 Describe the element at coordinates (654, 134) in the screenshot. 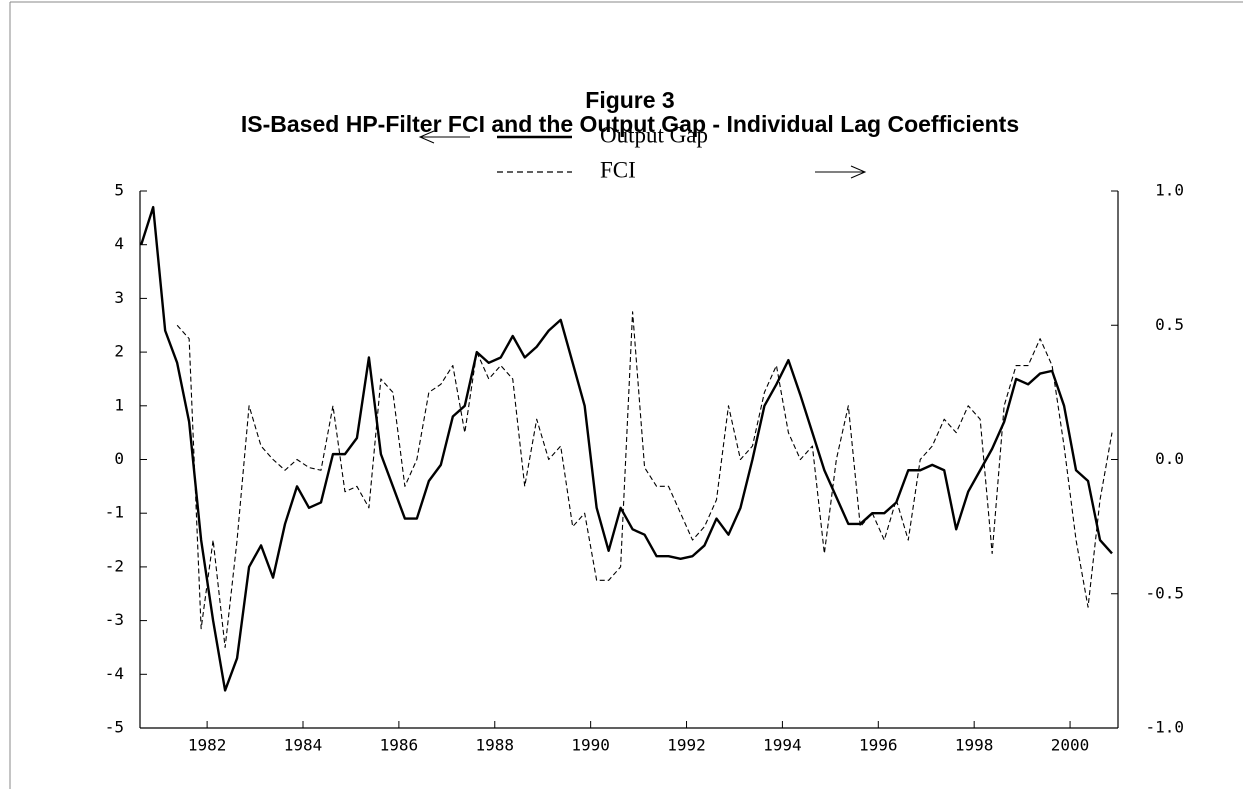

I see `legend-label: Output Gap` at that location.